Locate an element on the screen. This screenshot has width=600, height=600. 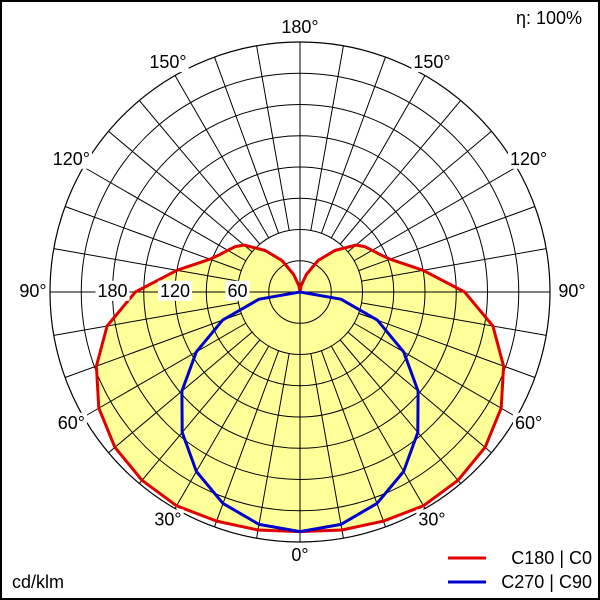
unit-label: cd/klm is located at coordinates (38, 582).